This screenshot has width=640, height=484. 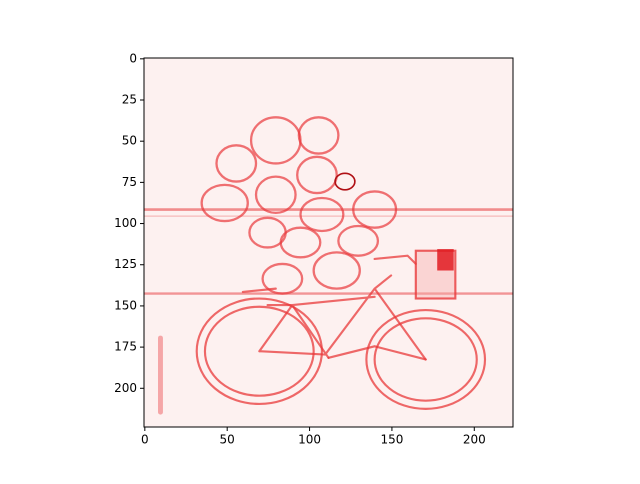 What do you see at coordinates (129, 141) in the screenshot?
I see `y-tick-label: 50` at bounding box center [129, 141].